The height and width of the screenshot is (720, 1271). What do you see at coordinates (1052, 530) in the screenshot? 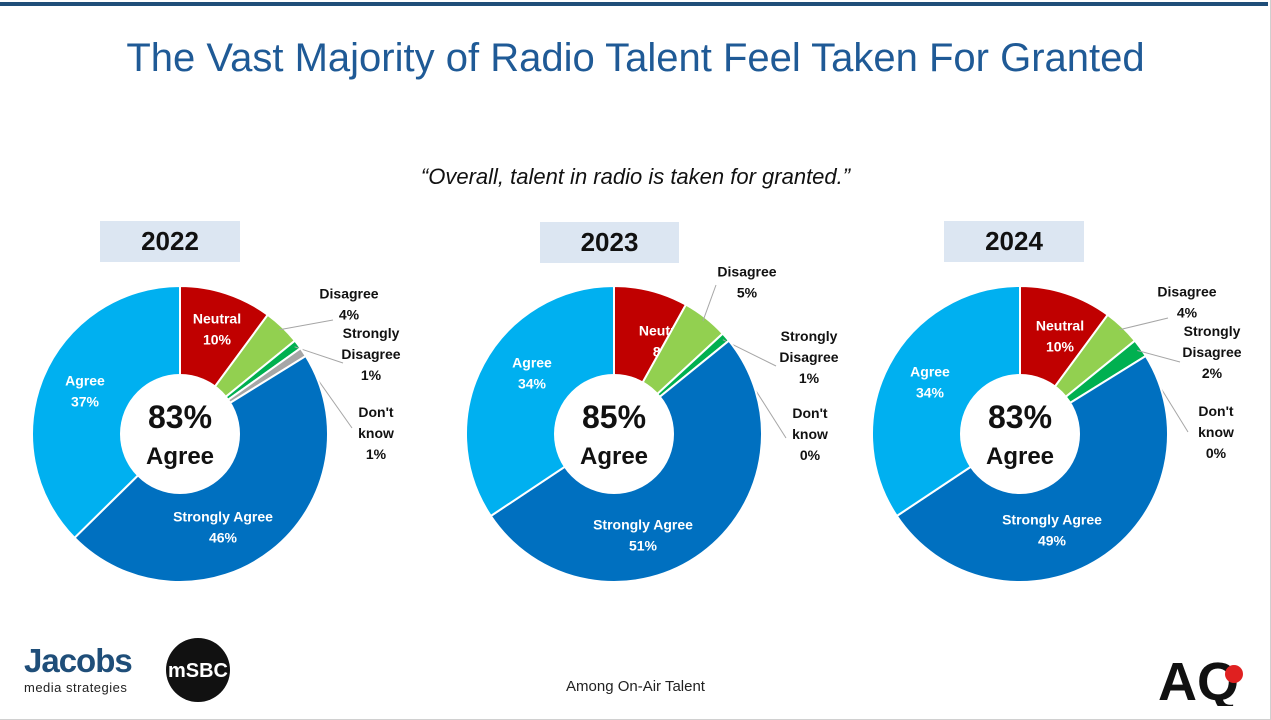
I see `label-2024-strongly_agree: Strongly Agree 49%` at bounding box center [1052, 530].